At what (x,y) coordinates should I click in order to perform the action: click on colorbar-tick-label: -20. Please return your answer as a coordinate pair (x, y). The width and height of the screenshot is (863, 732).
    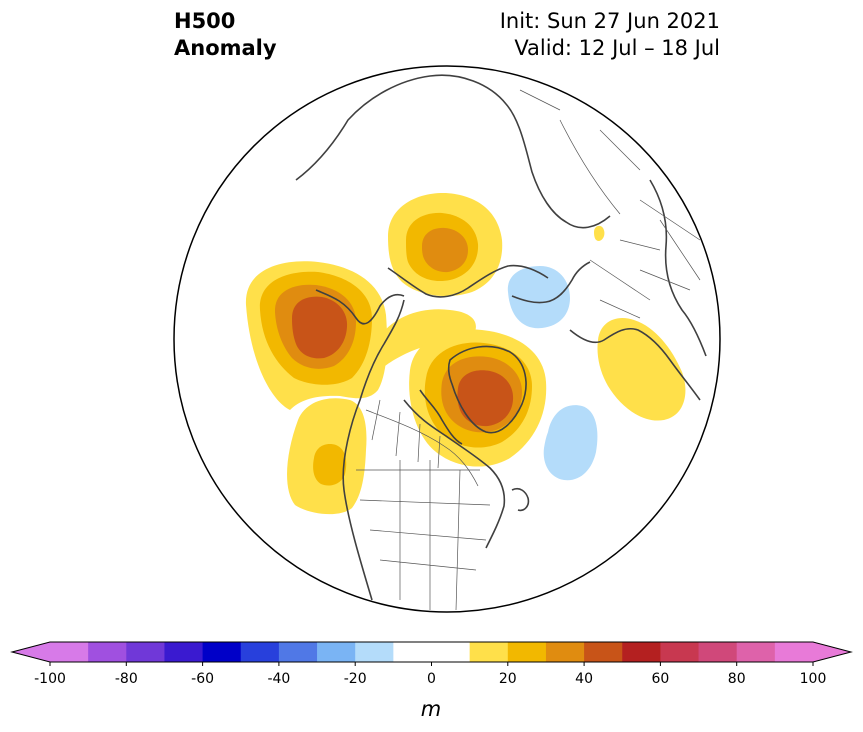
    Looking at the image, I should click on (355, 679).